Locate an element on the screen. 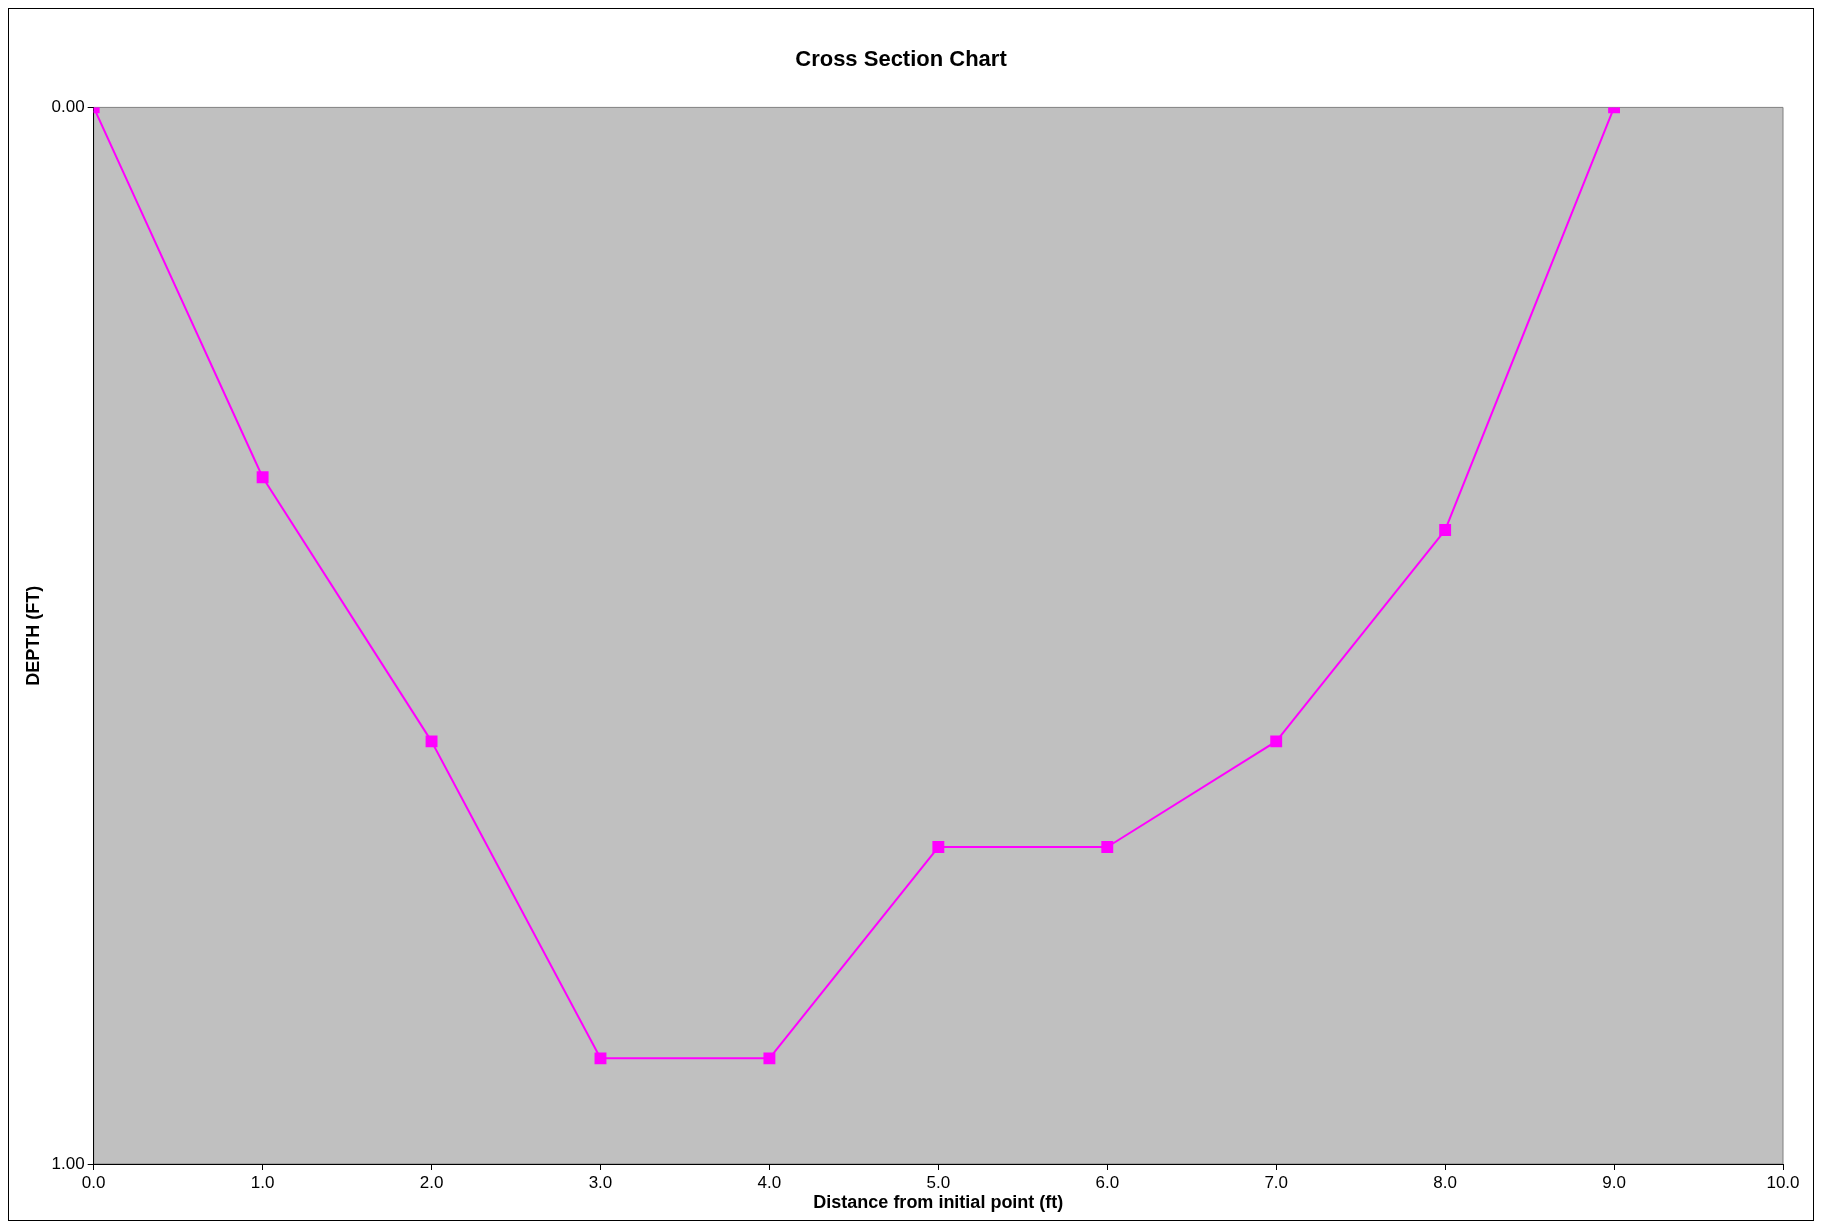 Image resolution: width=1824 pixels, height=1231 pixels. x-tick-label: 5.0 is located at coordinates (938, 1182).